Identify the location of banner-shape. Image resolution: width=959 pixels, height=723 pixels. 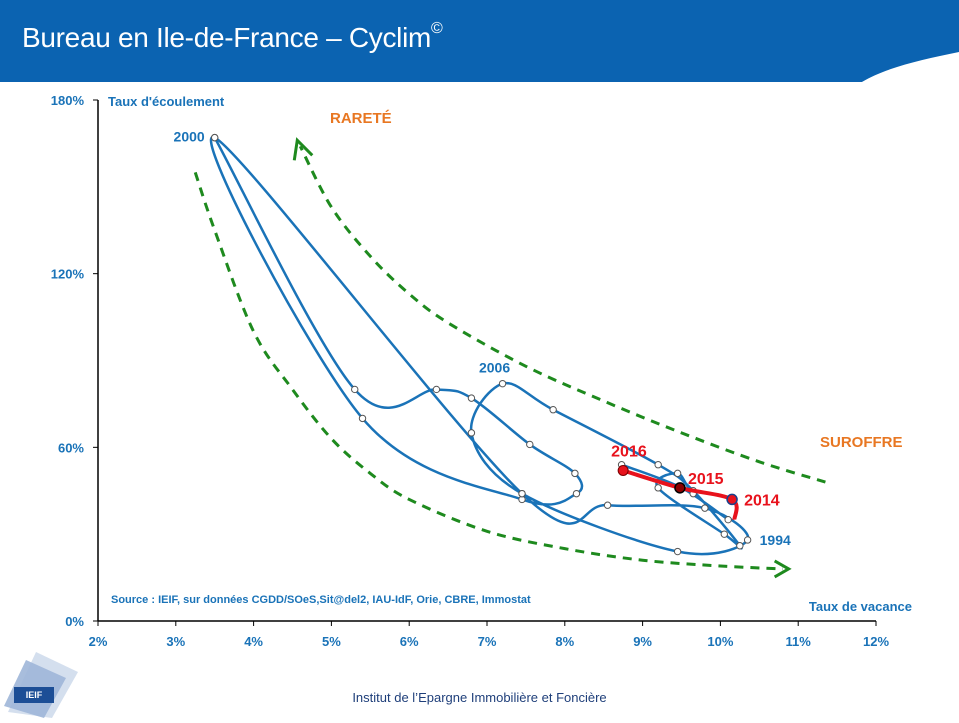
(479, 42).